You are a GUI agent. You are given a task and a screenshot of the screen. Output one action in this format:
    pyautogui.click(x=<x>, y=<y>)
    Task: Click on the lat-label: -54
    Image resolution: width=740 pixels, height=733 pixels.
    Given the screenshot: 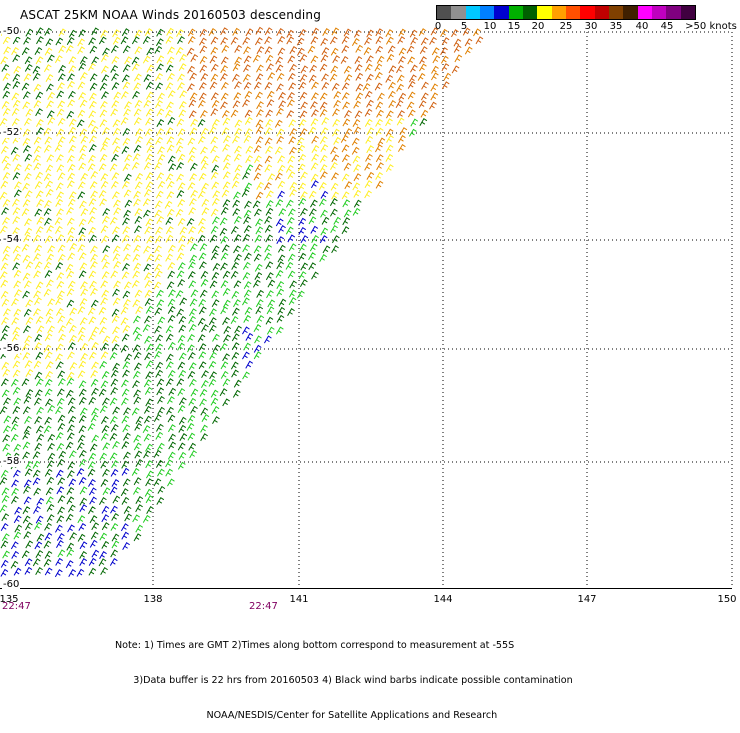 What is the action you would take?
    pyautogui.click(x=11, y=239)
    